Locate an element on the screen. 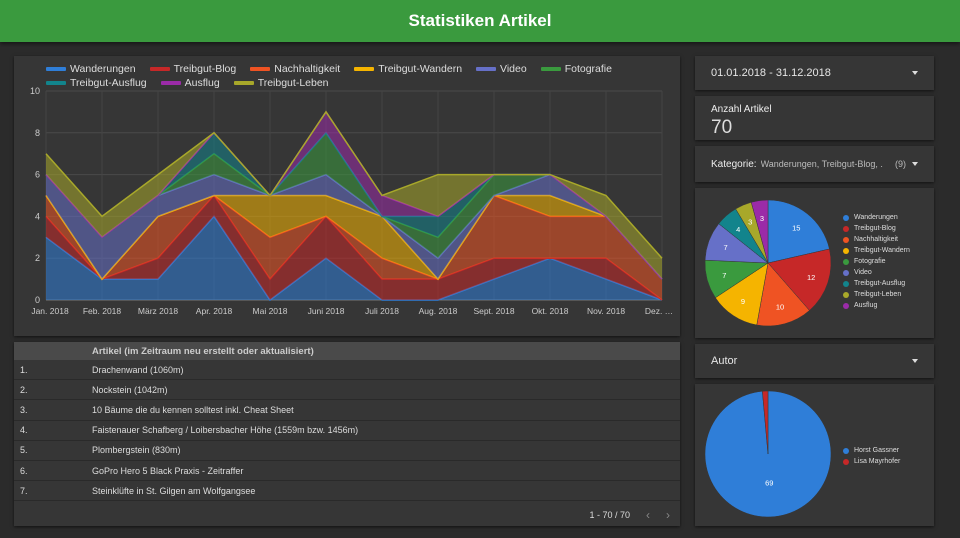 The image size is (960, 538). pie-legend-item: Treibgut-Ausflug is located at coordinates (876, 283).